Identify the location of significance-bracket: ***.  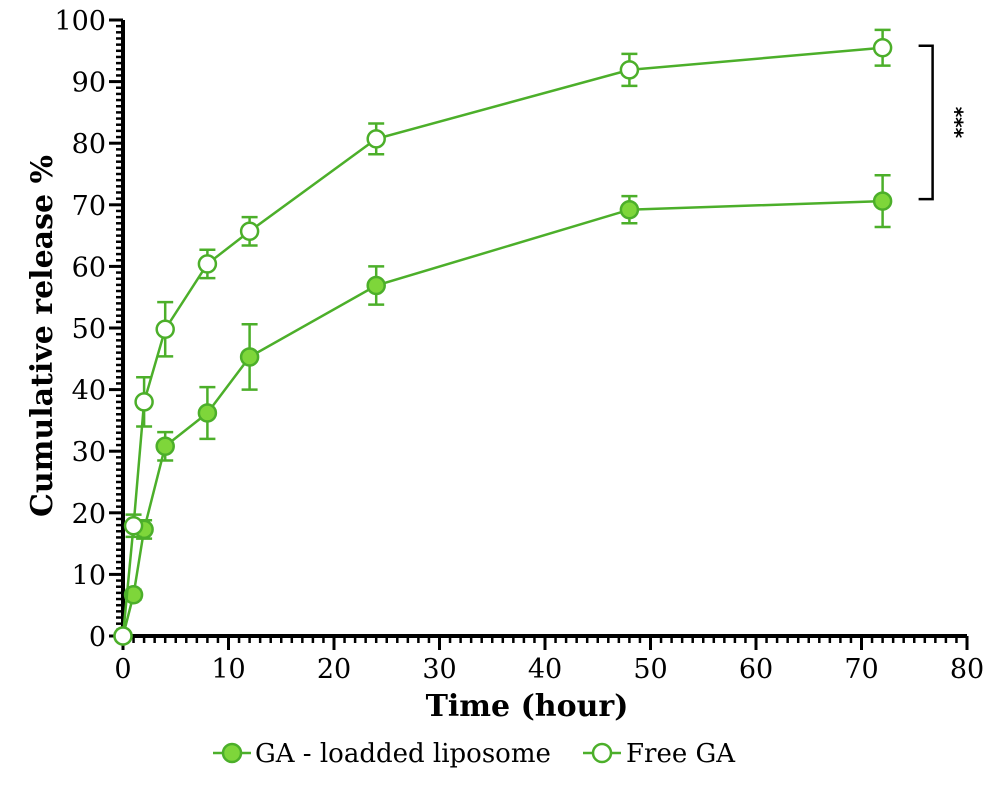
(943, 122).